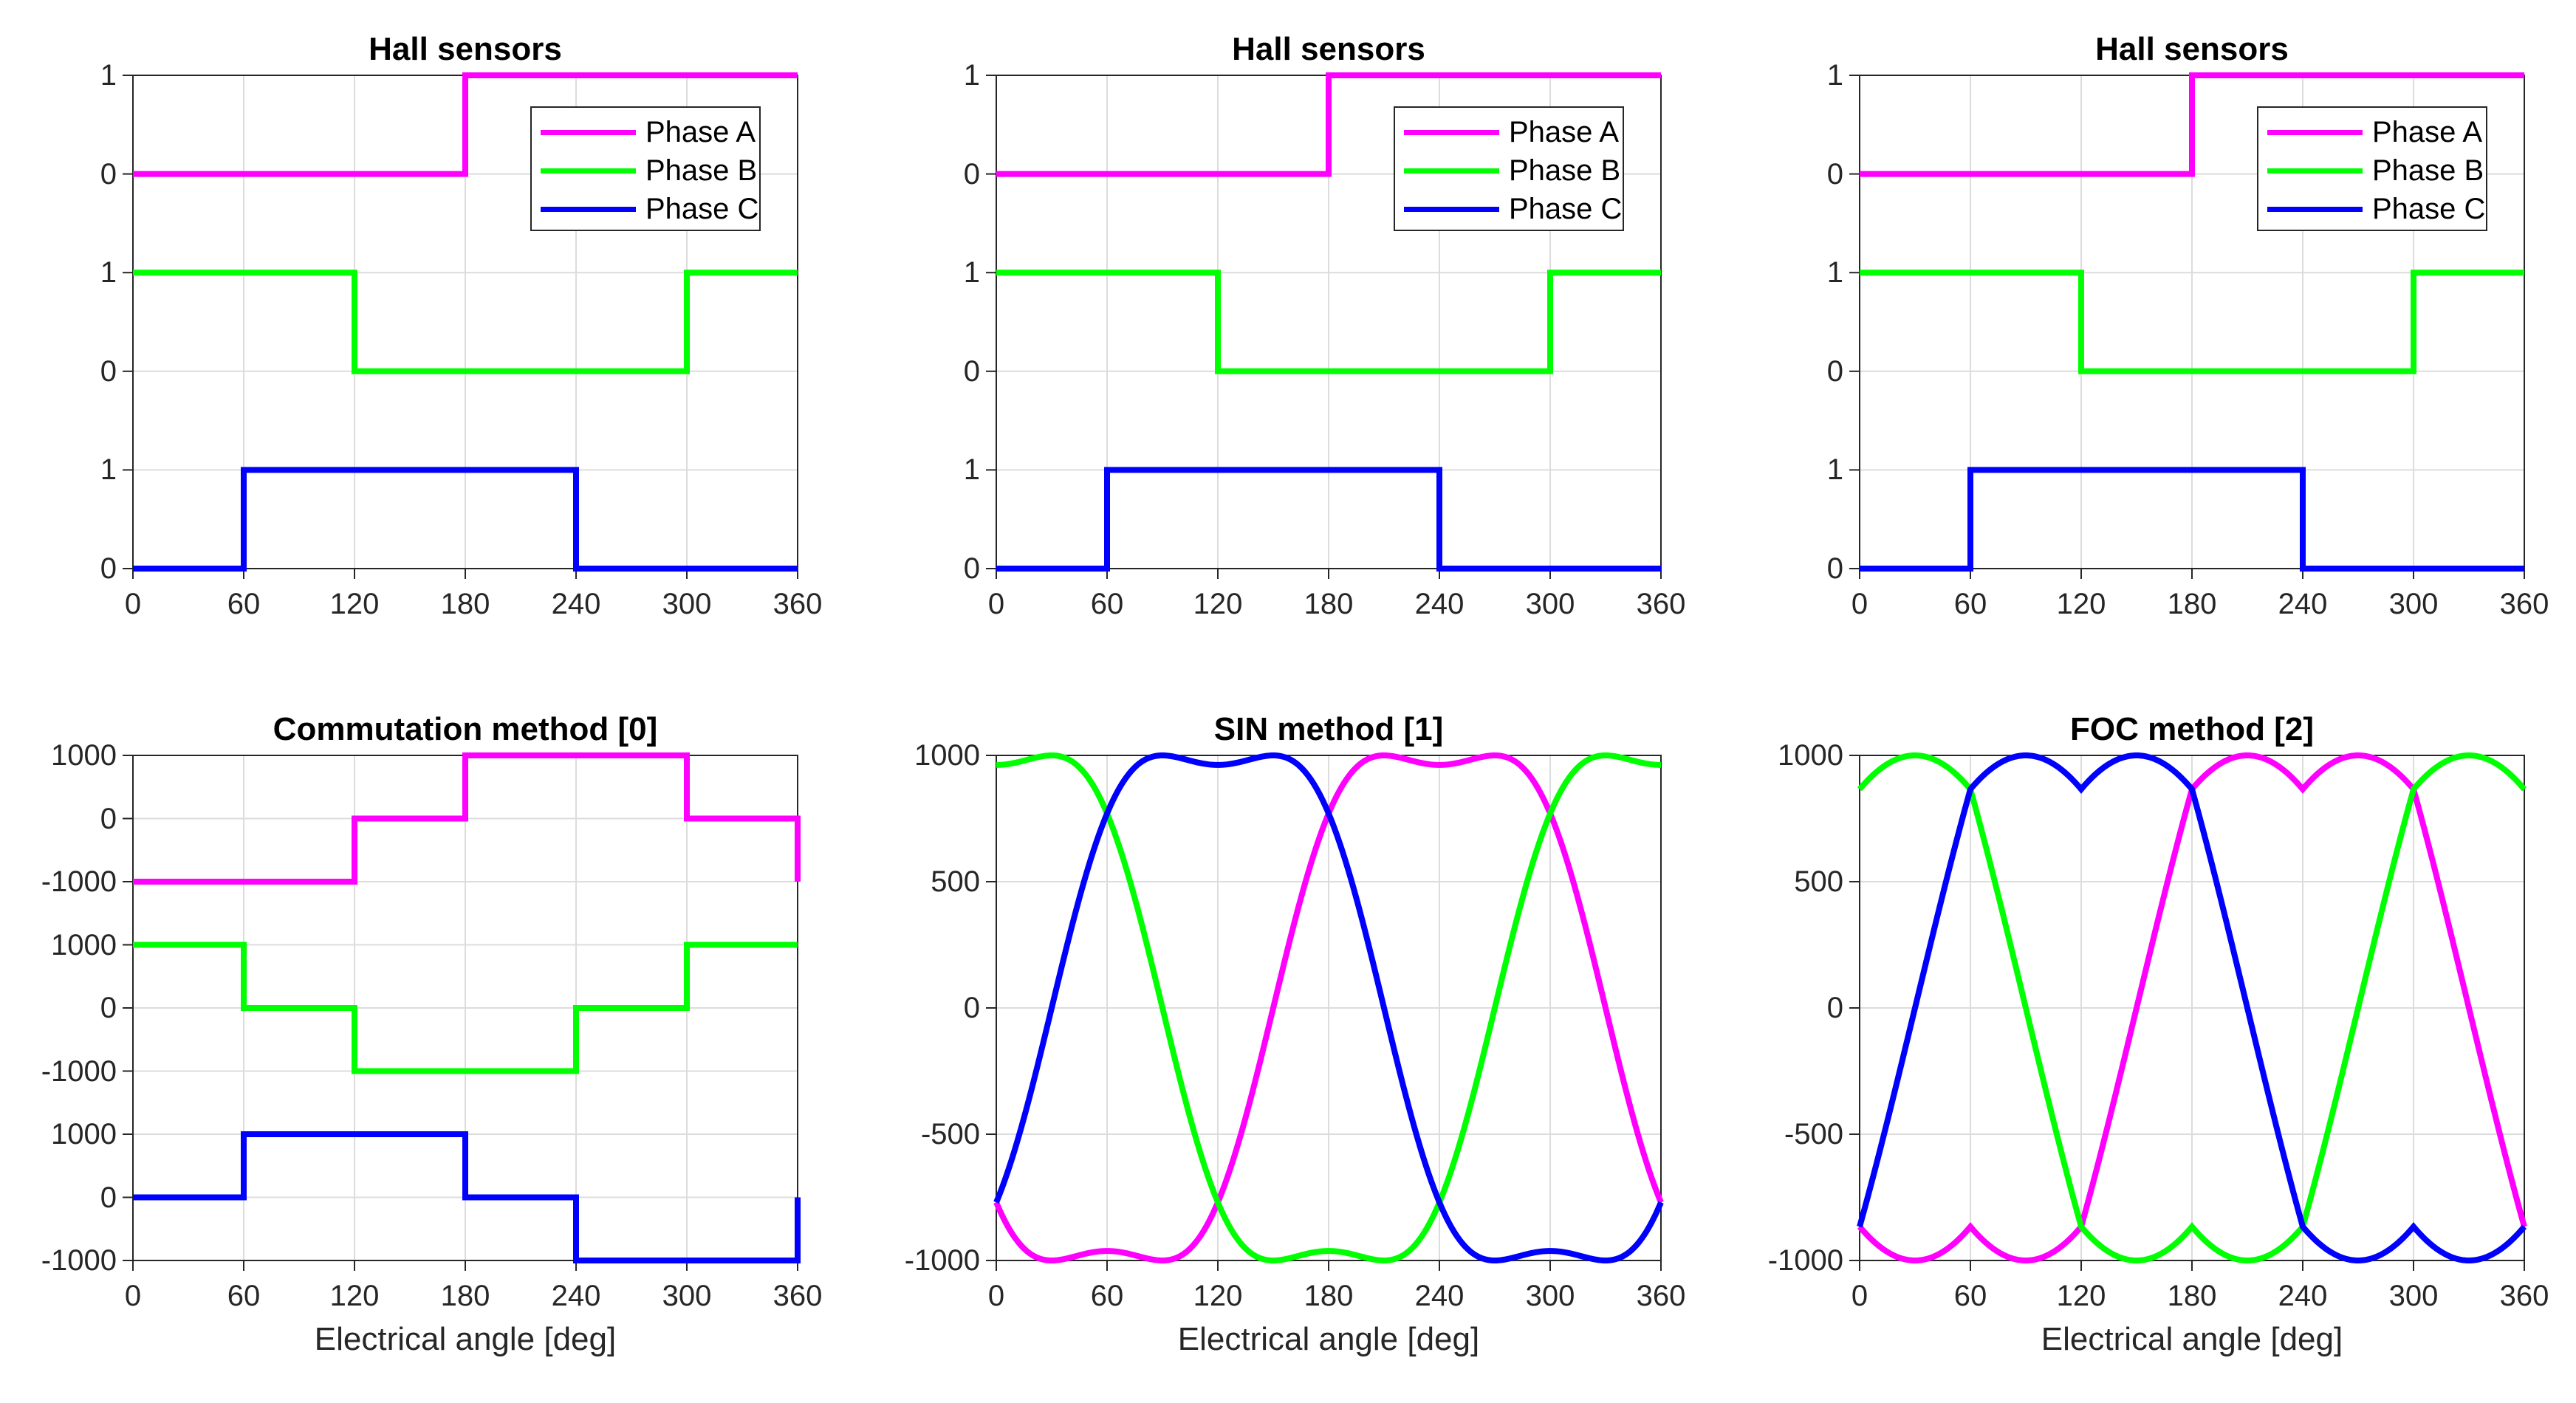 The height and width of the screenshot is (1403, 2576). Describe the element at coordinates (1818, 882) in the screenshot. I see `y-tick-label: 500` at that location.